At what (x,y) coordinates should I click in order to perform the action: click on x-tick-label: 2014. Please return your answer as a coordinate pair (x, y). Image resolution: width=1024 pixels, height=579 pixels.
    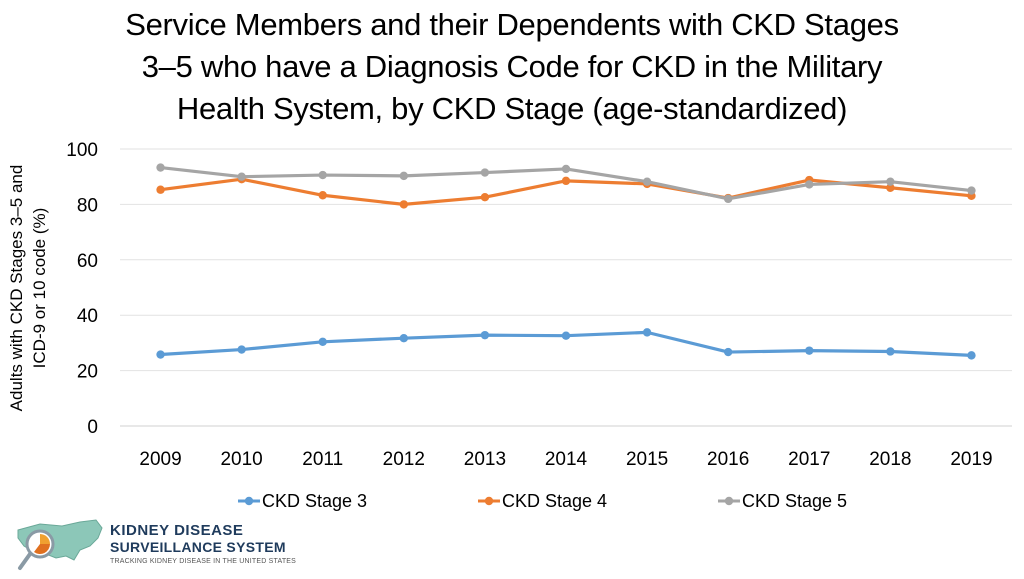
    Looking at the image, I should click on (566, 459).